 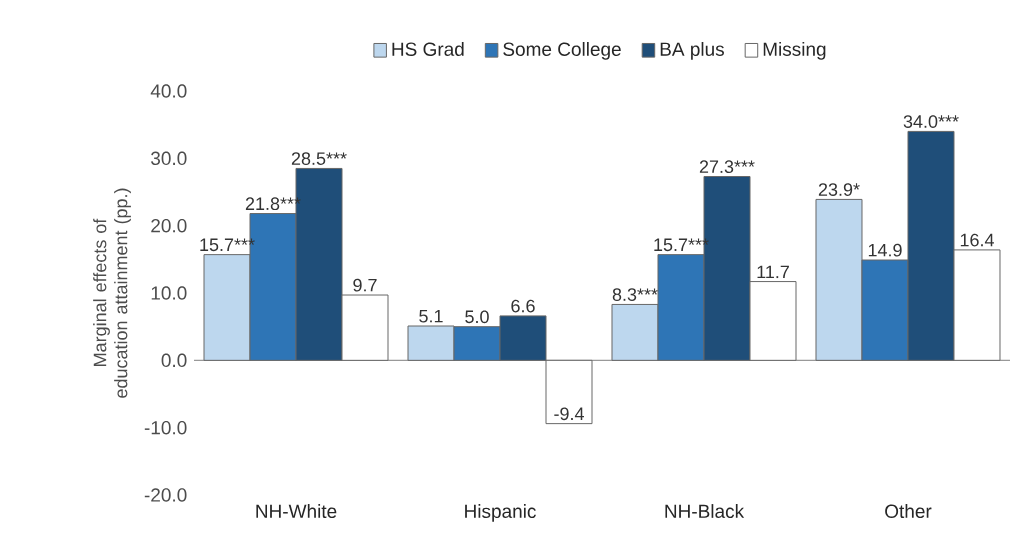 I want to click on x-tick-label: NH-Black, so click(x=705, y=511).